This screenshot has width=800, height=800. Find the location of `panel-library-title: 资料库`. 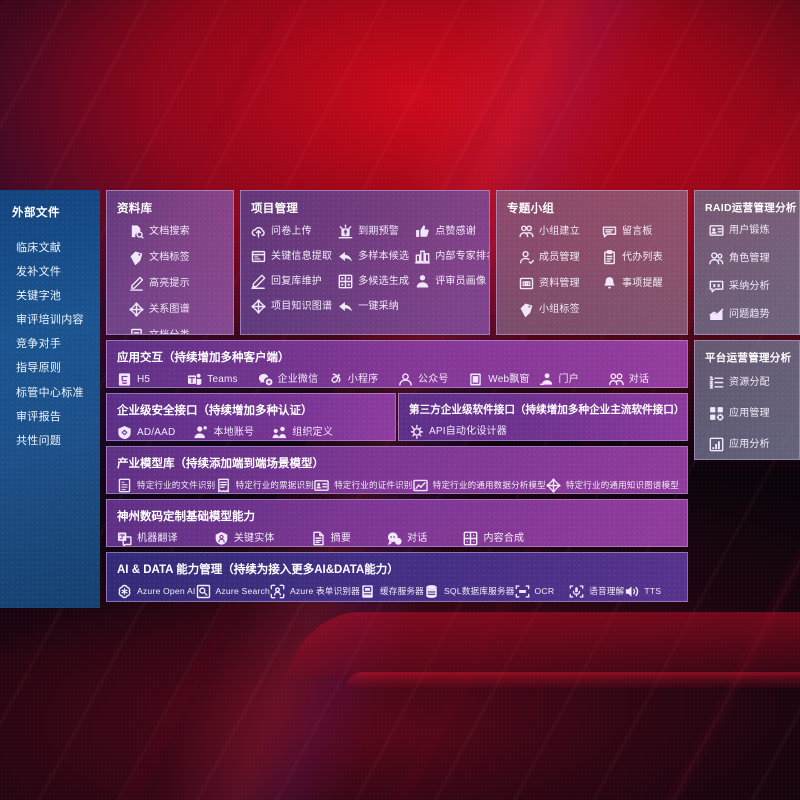

panel-library-title: 资料库 is located at coordinates (135, 209).